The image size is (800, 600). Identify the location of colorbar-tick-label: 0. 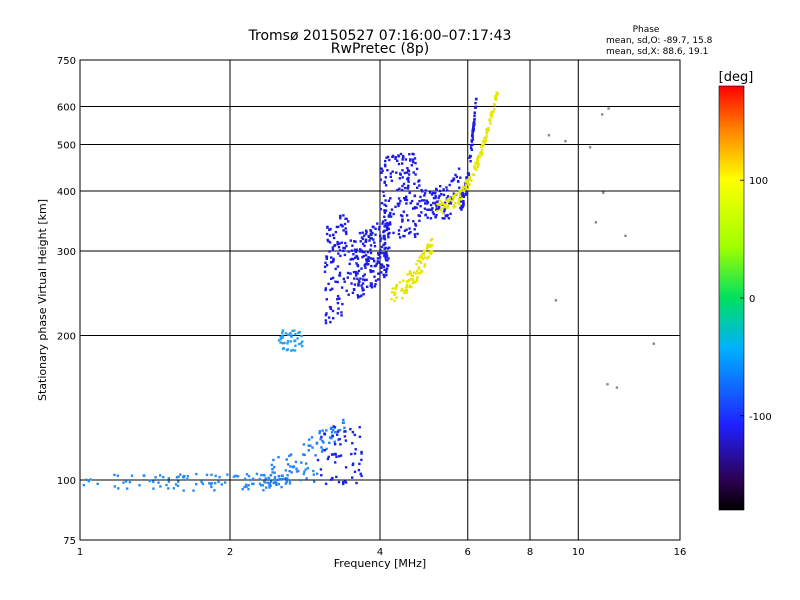
(752, 299).